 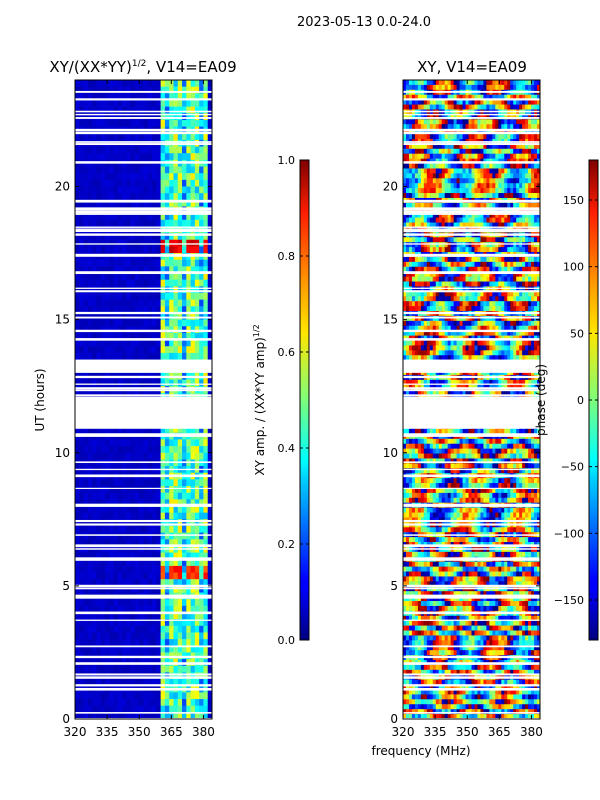 I want to click on left-x-tick-label: 335, so click(x=107, y=732).